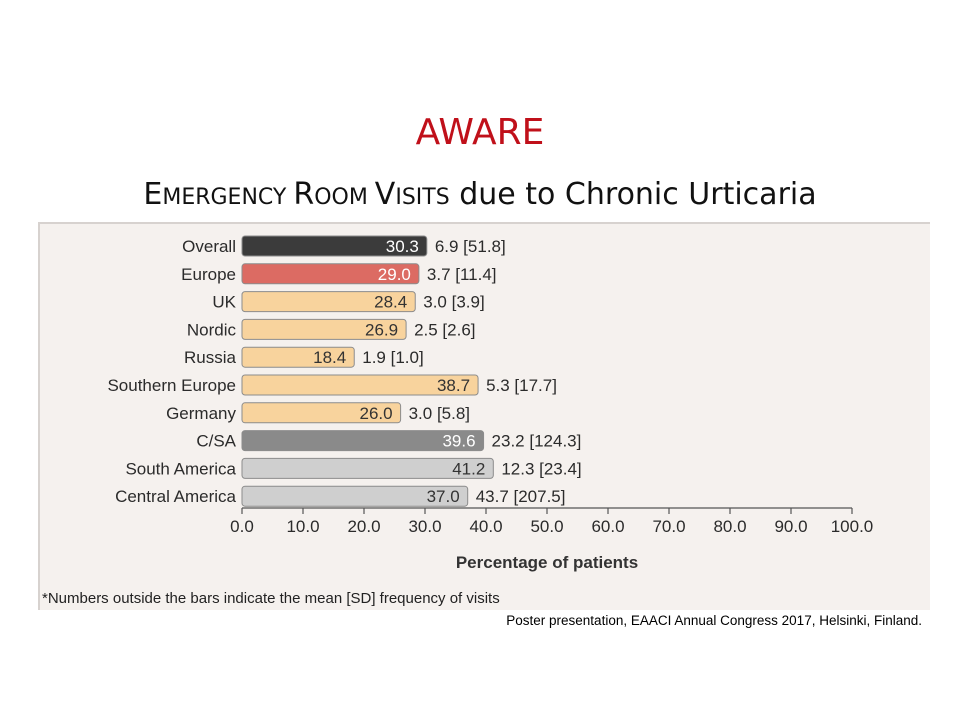 The height and width of the screenshot is (720, 960). Describe the element at coordinates (390, 302) in the screenshot. I see `bar-value-label: 28.4` at that location.